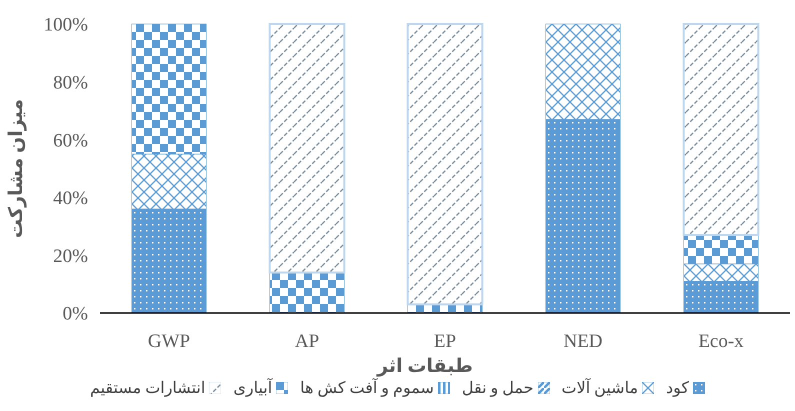  I want to click on y-tick-label: 80%, so click(70, 83).